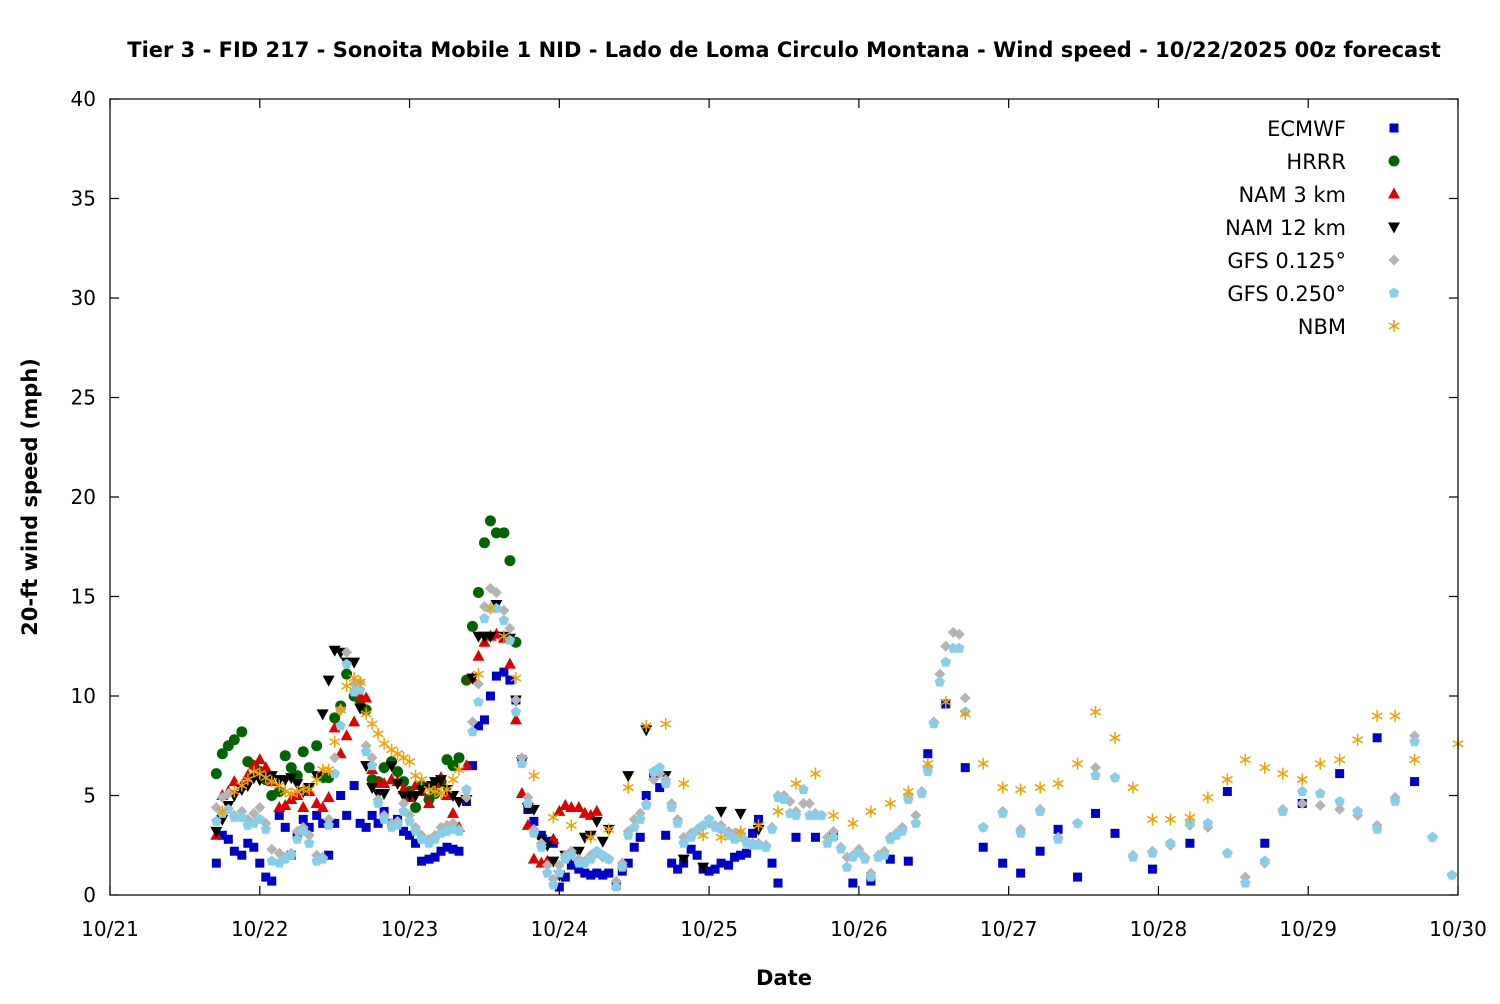 Image resolution: width=1500 pixels, height=1004 pixels. Describe the element at coordinates (1009, 929) in the screenshot. I see `x-tick-label: 10/27` at that location.